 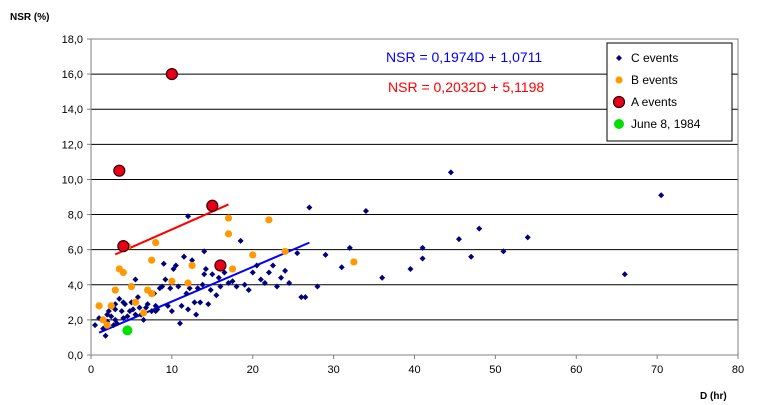 I want to click on y-tick-label: 4,0, so click(x=75, y=286).